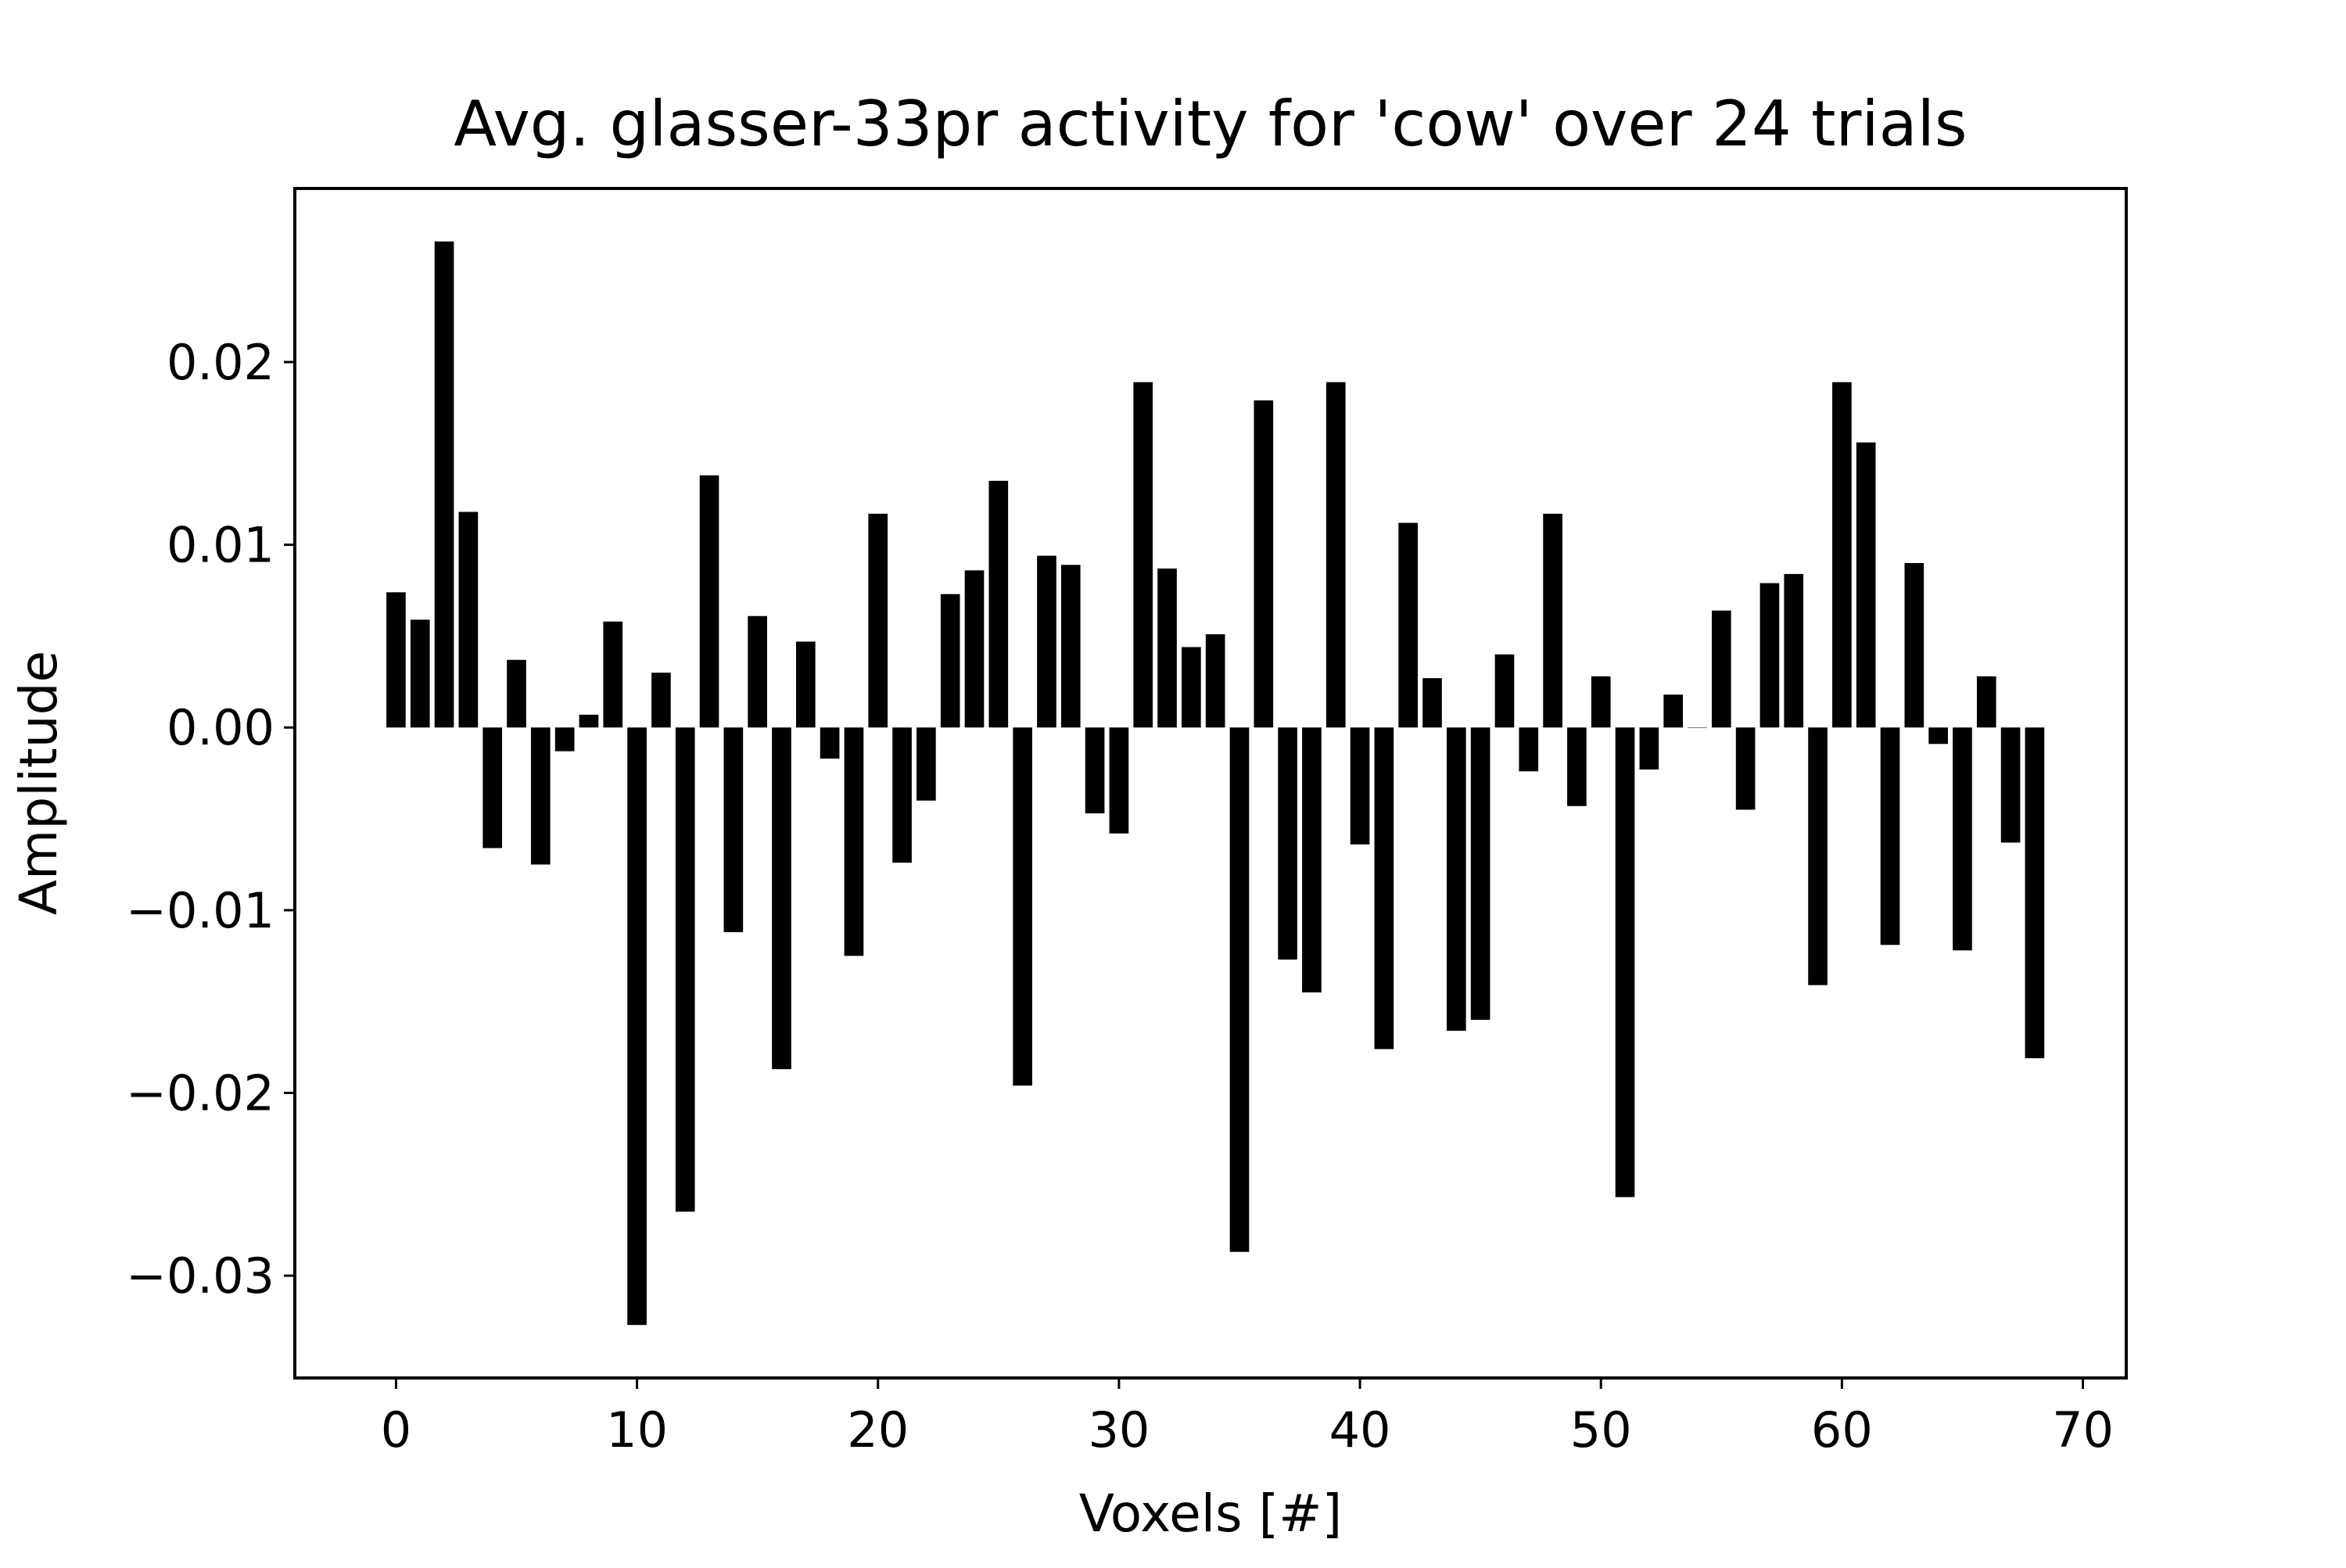 Image resolution: width=2346 pixels, height=1568 pixels. I want to click on y-axis-label: Amplitude, so click(39, 783).